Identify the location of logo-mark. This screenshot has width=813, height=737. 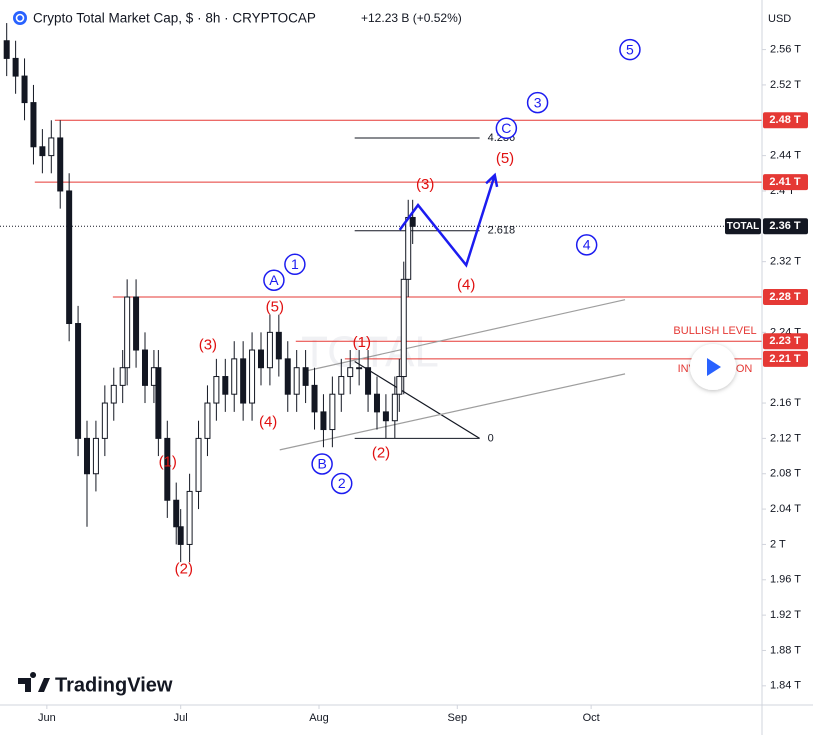
(34, 682).